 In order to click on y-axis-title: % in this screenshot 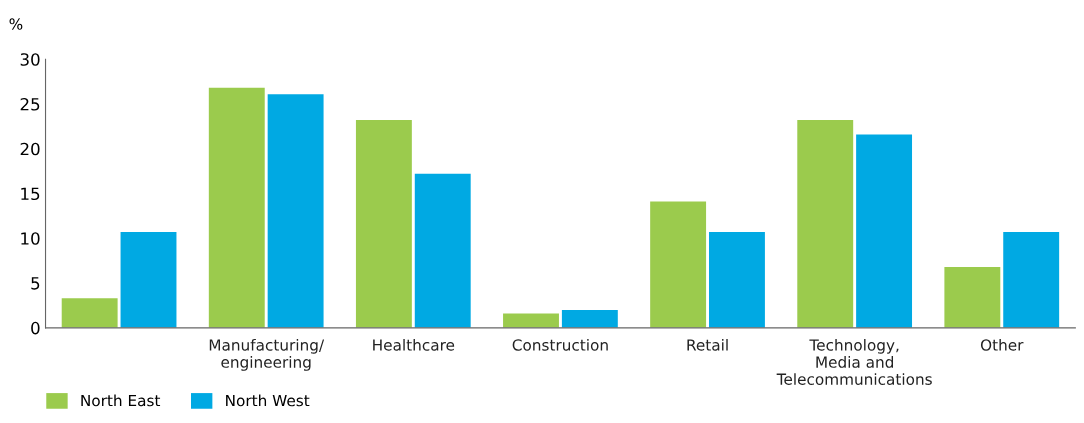, I will do `click(16, 24)`.